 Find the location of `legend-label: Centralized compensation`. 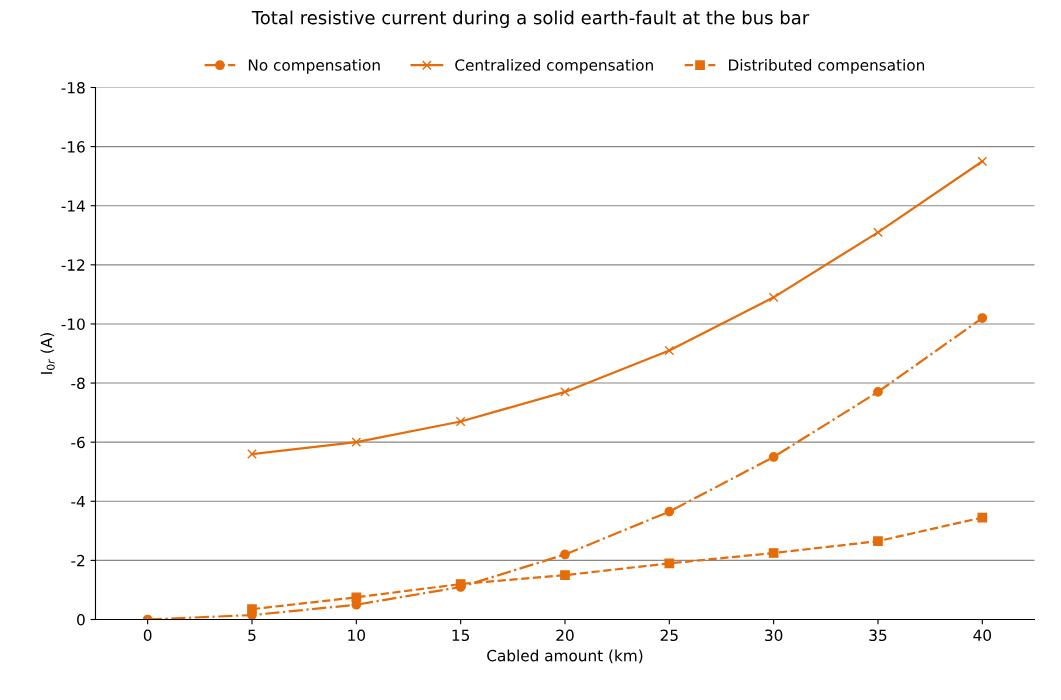

legend-label: Centralized compensation is located at coordinates (554, 66).